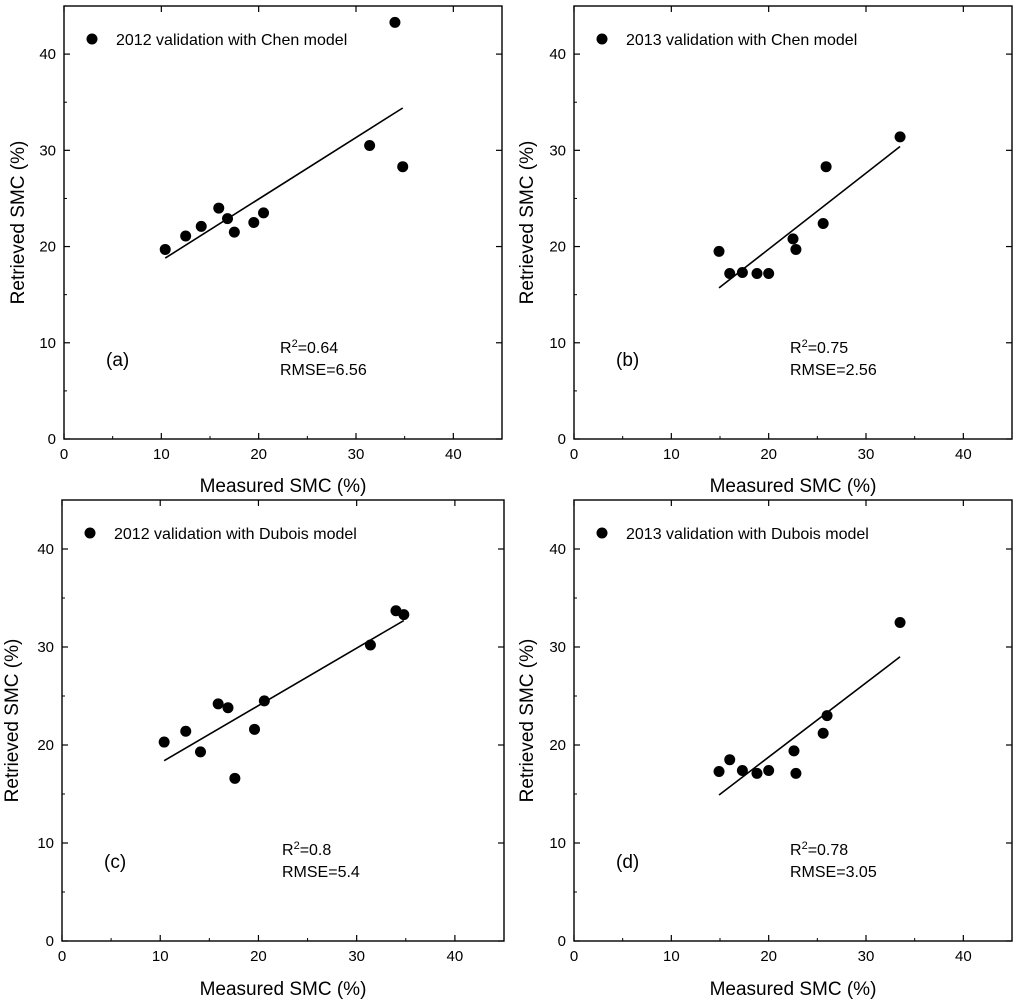  What do you see at coordinates (231, 40) in the screenshot?
I see `legend-label: 2012 validation with Chen model` at bounding box center [231, 40].